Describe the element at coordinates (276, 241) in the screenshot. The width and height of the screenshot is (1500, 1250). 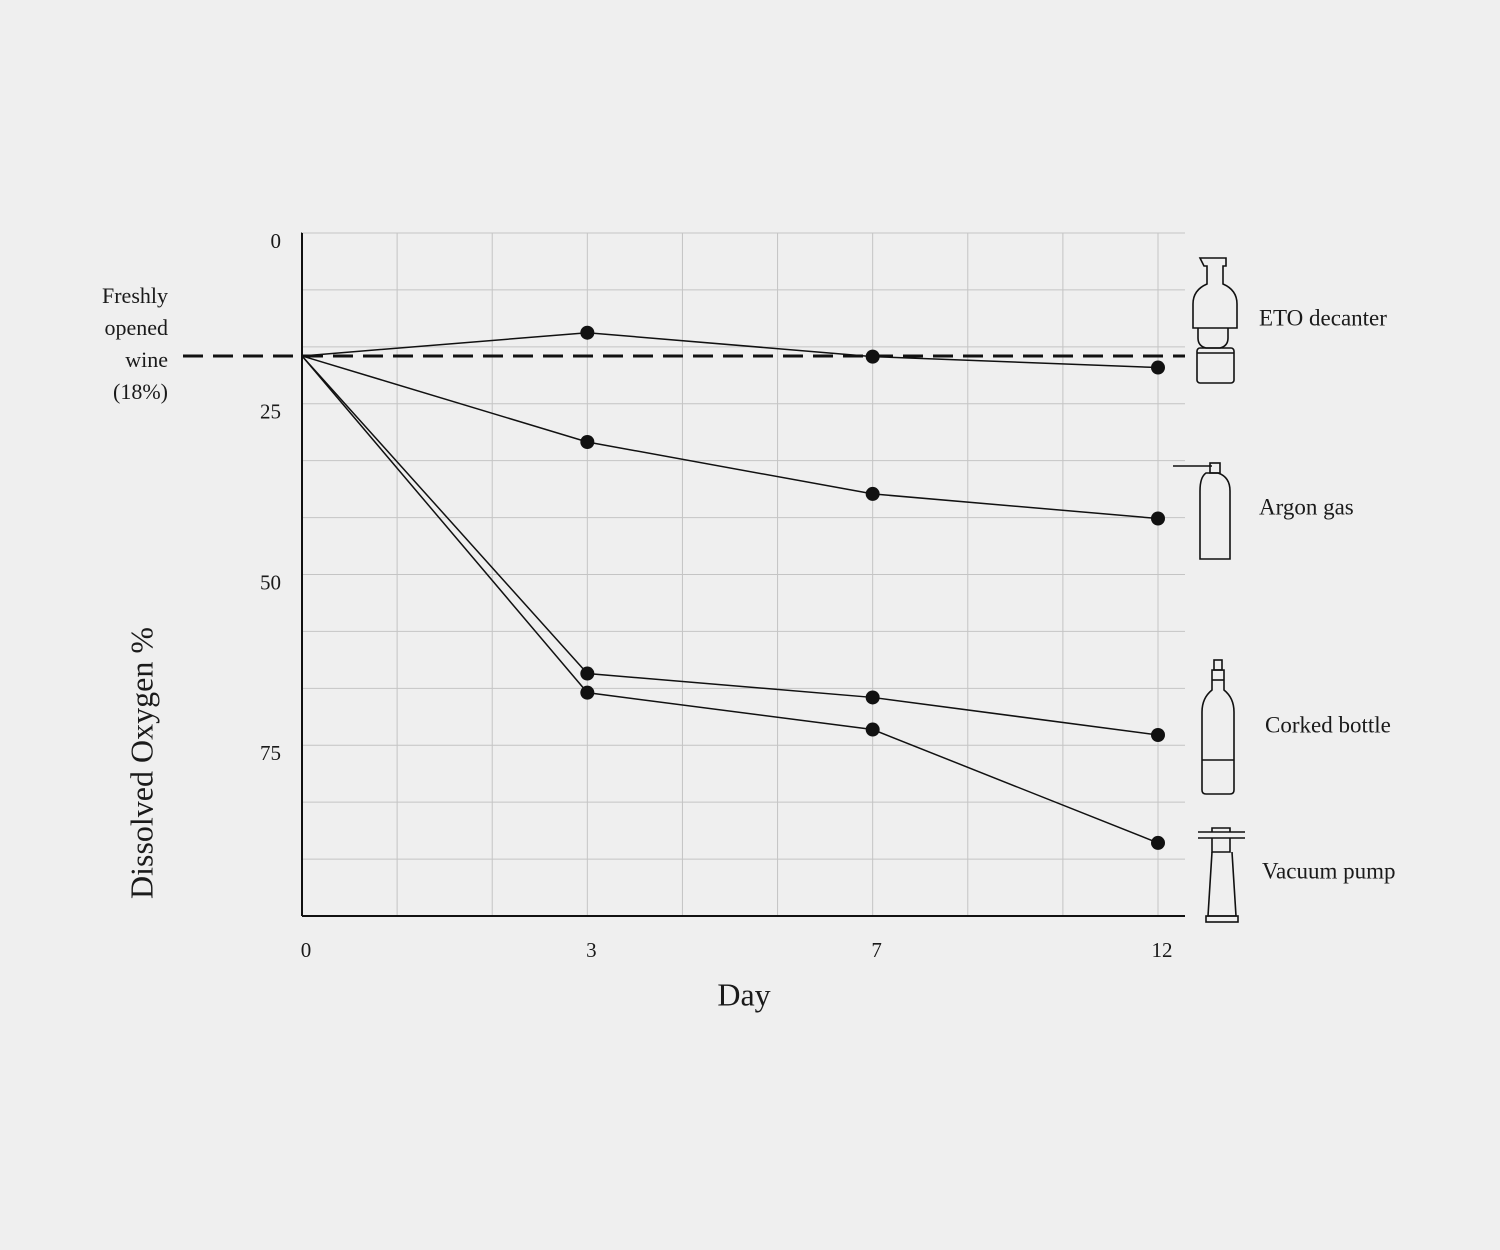
I see `y-tick-label: 0` at that location.